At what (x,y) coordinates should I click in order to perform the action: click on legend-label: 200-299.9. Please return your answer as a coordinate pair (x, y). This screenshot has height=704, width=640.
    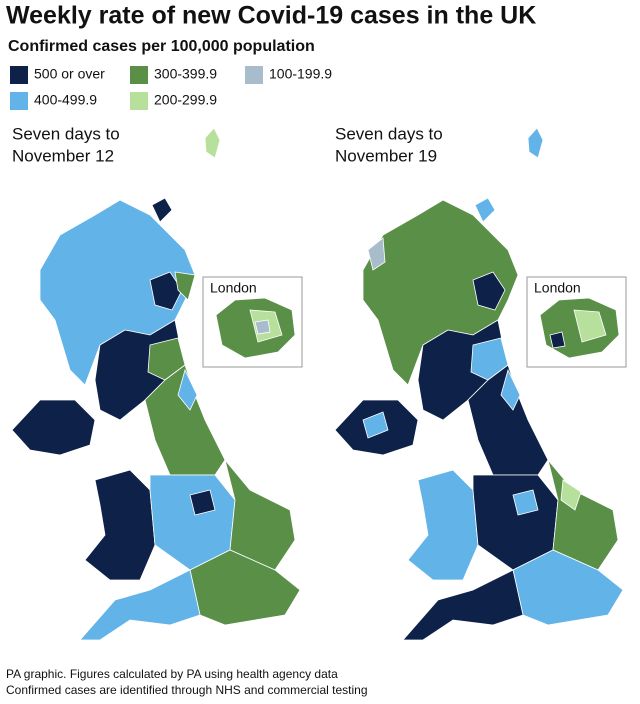
    Looking at the image, I should click on (185, 100).